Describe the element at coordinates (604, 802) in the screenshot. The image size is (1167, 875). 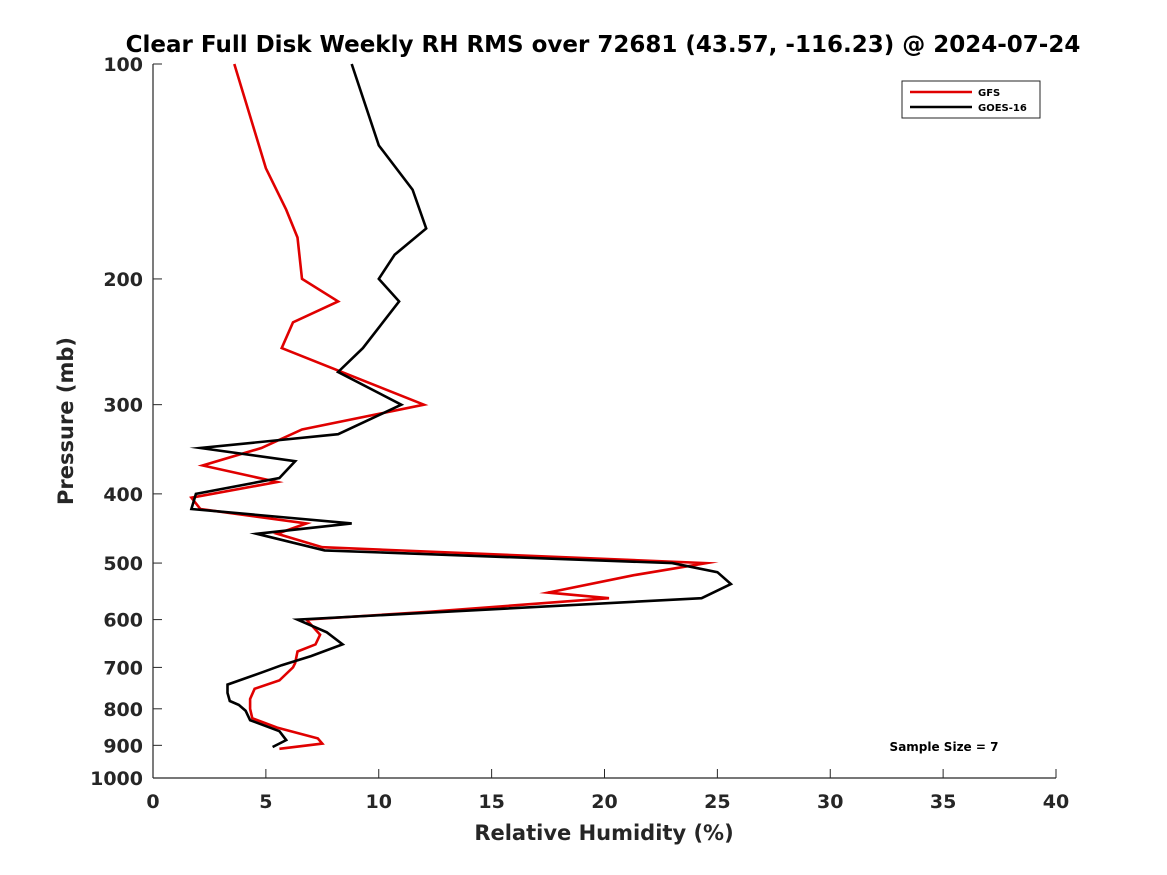
I see `x-tick-label: 20` at that location.